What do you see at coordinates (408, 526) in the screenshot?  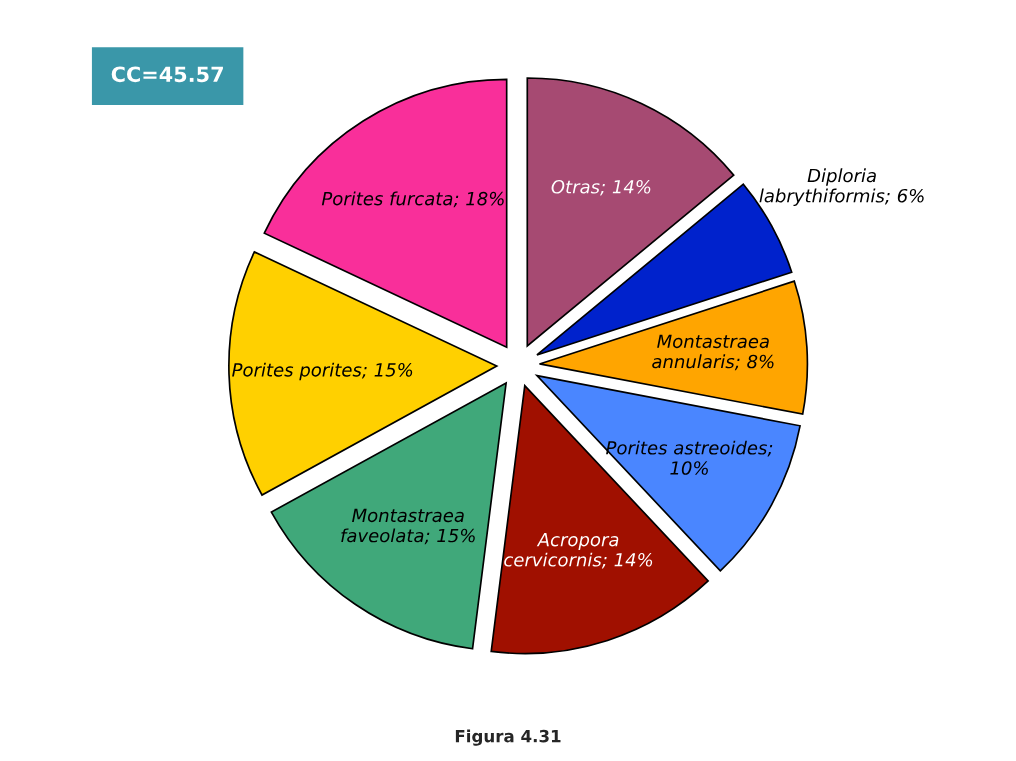 I see `slice-label: Montastraea faveolata; 15%` at bounding box center [408, 526].